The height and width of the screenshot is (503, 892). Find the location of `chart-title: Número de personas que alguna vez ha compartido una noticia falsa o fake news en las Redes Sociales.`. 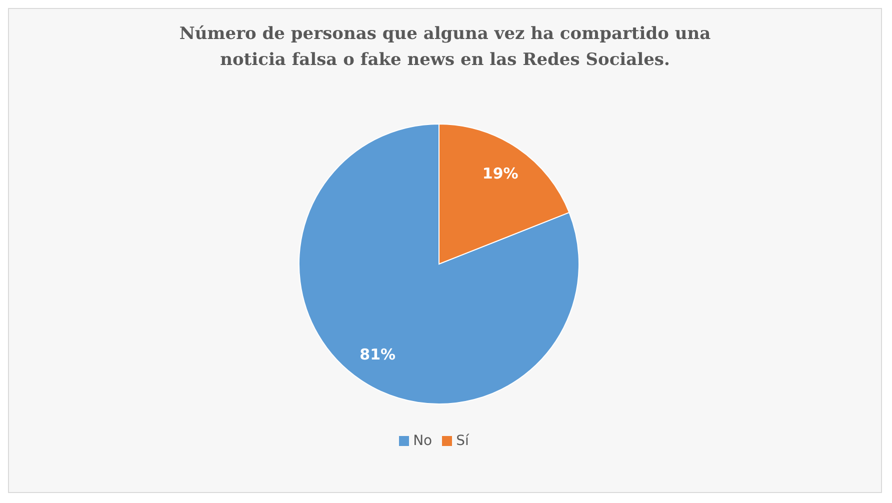

chart-title: Número de personas que alguna vez ha compartido una noticia falsa o fake news en las Redes Sociales. is located at coordinates (445, 47).